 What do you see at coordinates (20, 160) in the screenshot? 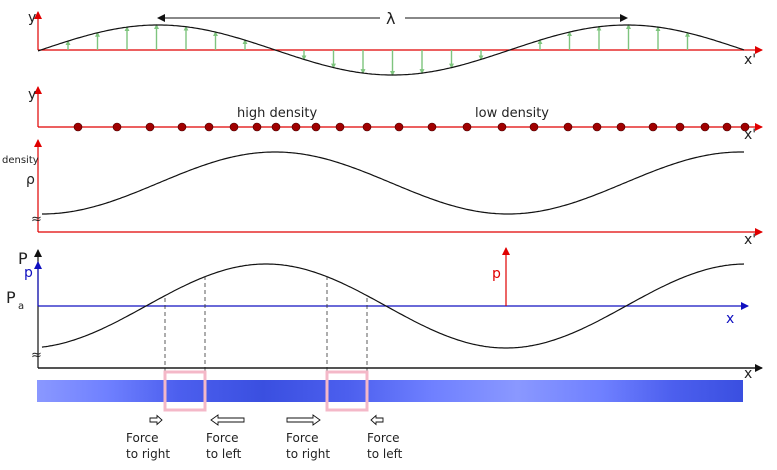
I see `y-axis-label-density: density` at bounding box center [20, 160].